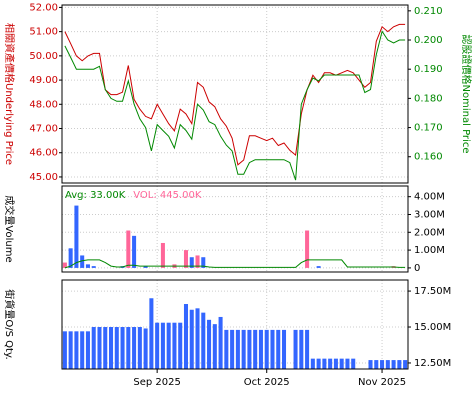  I want to click on y-tick-label: 4.00M, so click(429, 197).